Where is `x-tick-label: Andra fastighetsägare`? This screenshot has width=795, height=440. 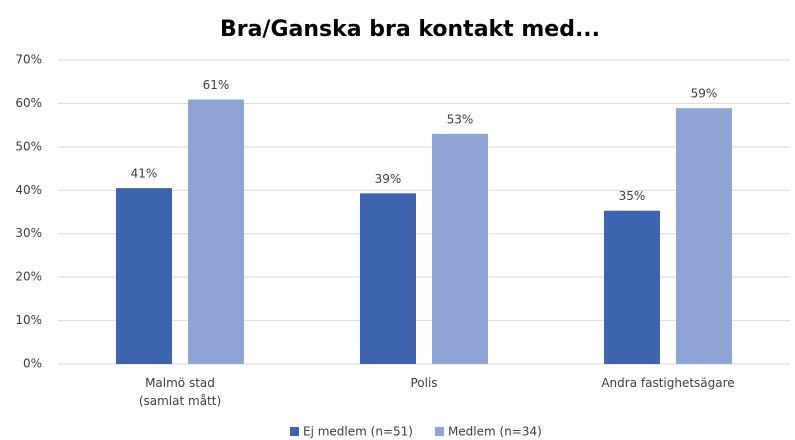
x-tick-label: Andra fastighetsägare is located at coordinates (668, 383).